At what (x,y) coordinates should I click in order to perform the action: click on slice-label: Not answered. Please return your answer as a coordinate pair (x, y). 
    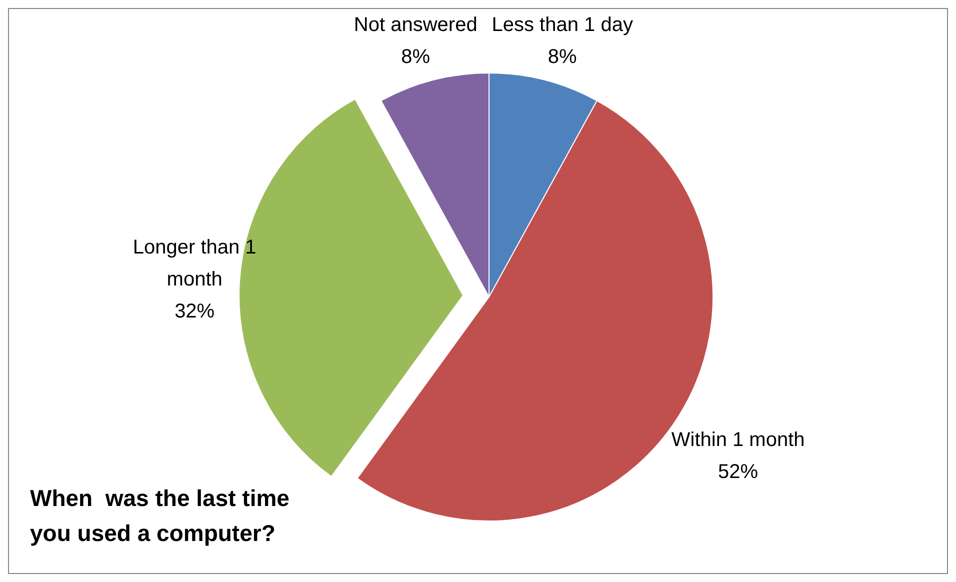
    Looking at the image, I should click on (416, 25).